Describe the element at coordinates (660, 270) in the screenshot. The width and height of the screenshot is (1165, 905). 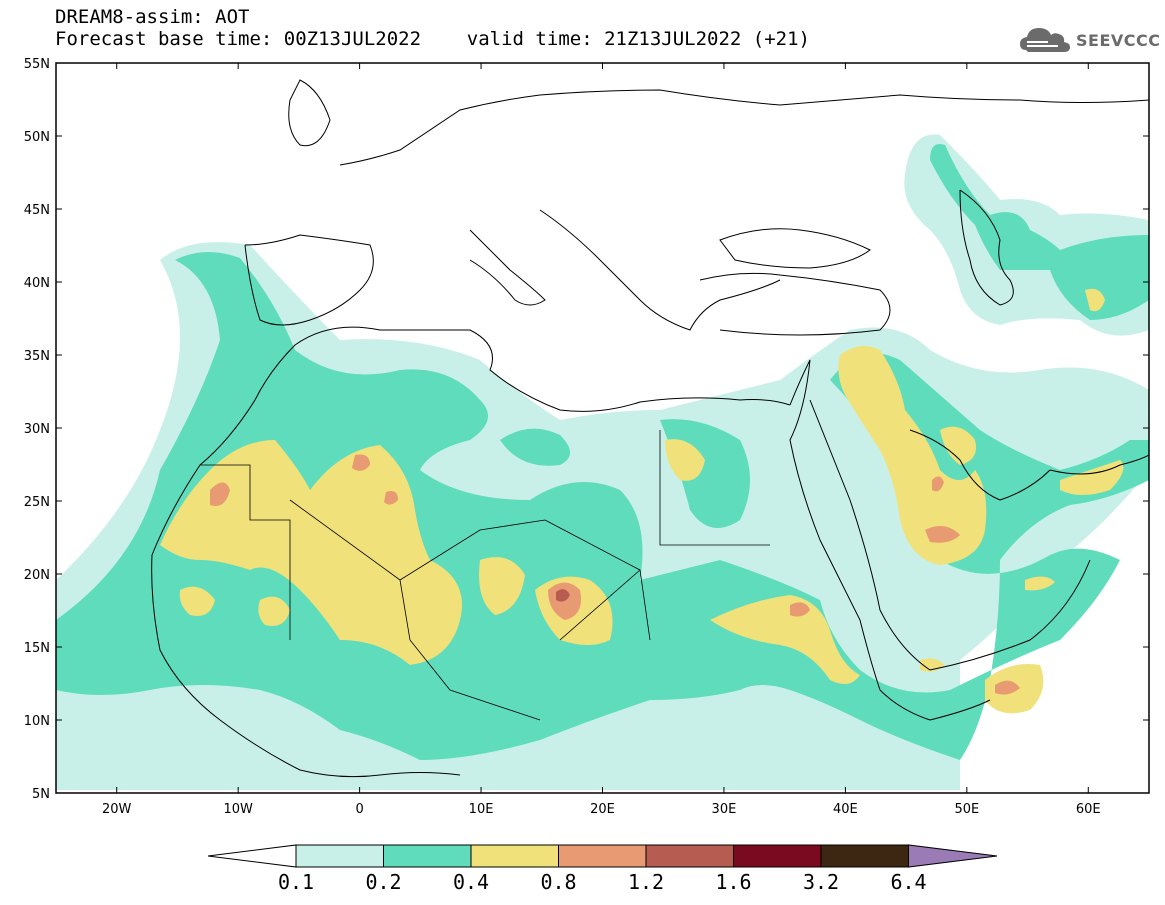
I see `coastline-balkans` at that location.